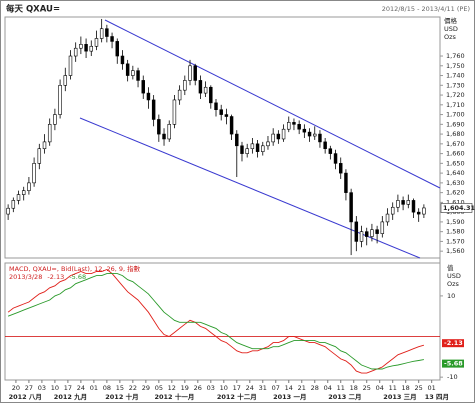 This screenshot has height=403, width=475. I want to click on y-tick-label: 1,640, so click(455, 173).